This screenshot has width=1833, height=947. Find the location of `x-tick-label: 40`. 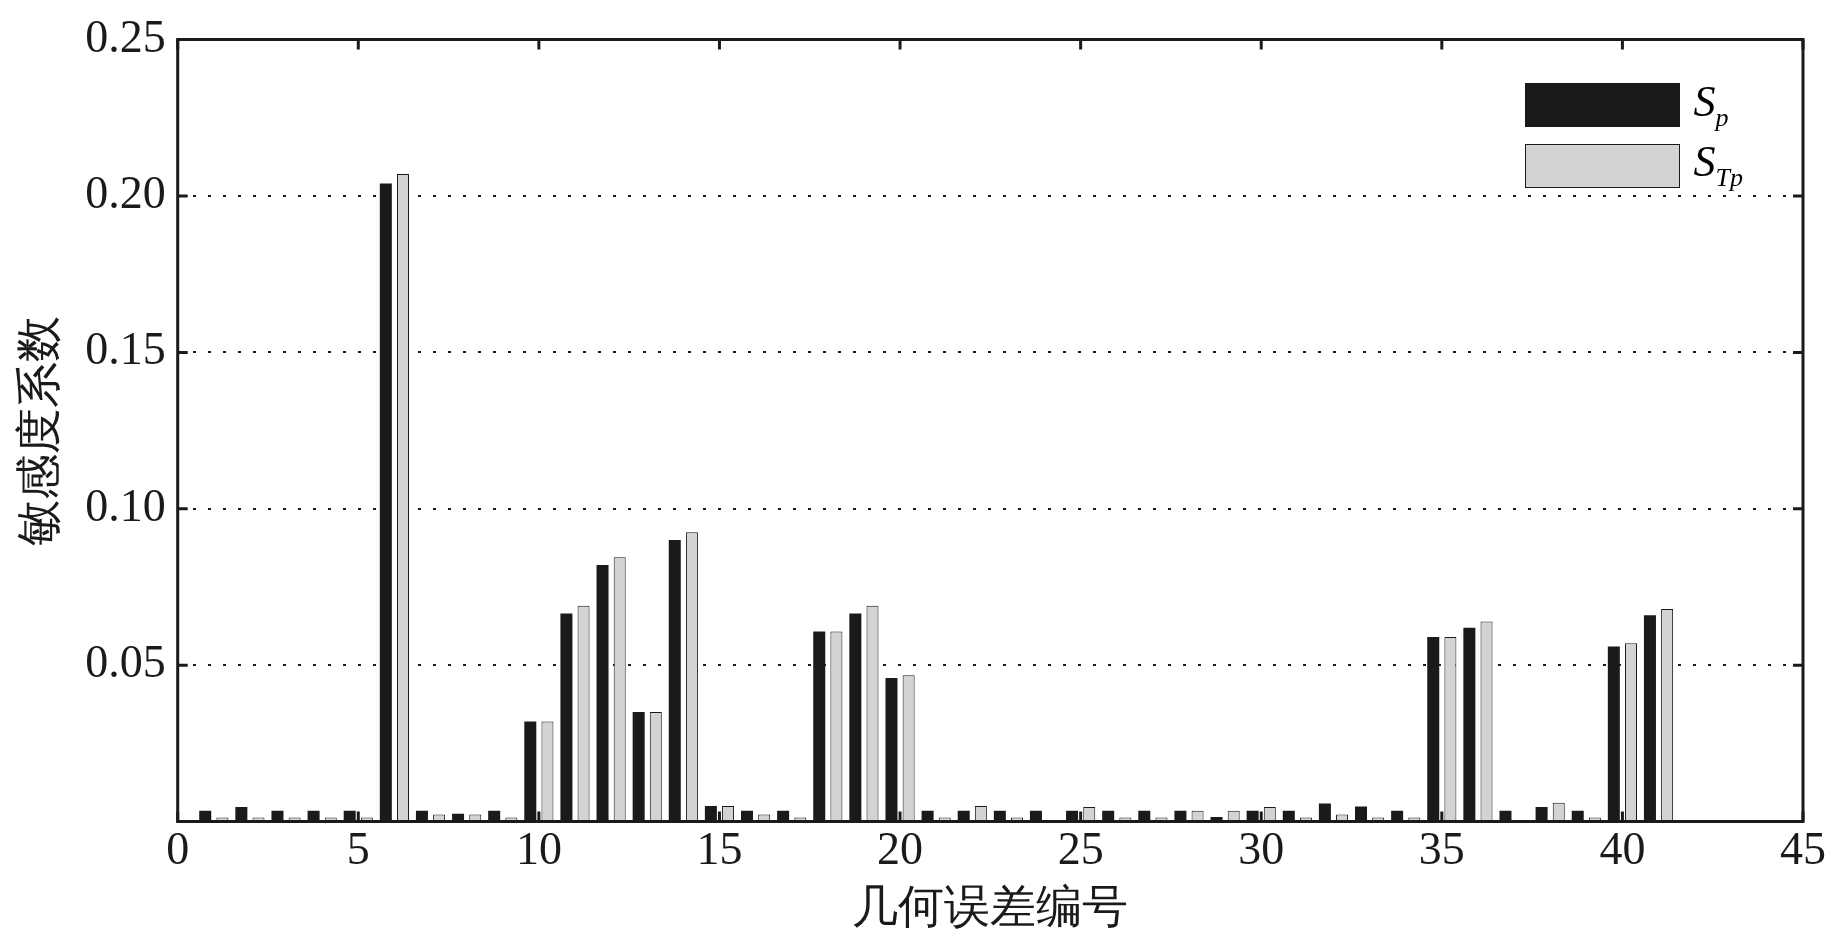

x-tick-label: 40 is located at coordinates (1622, 849).